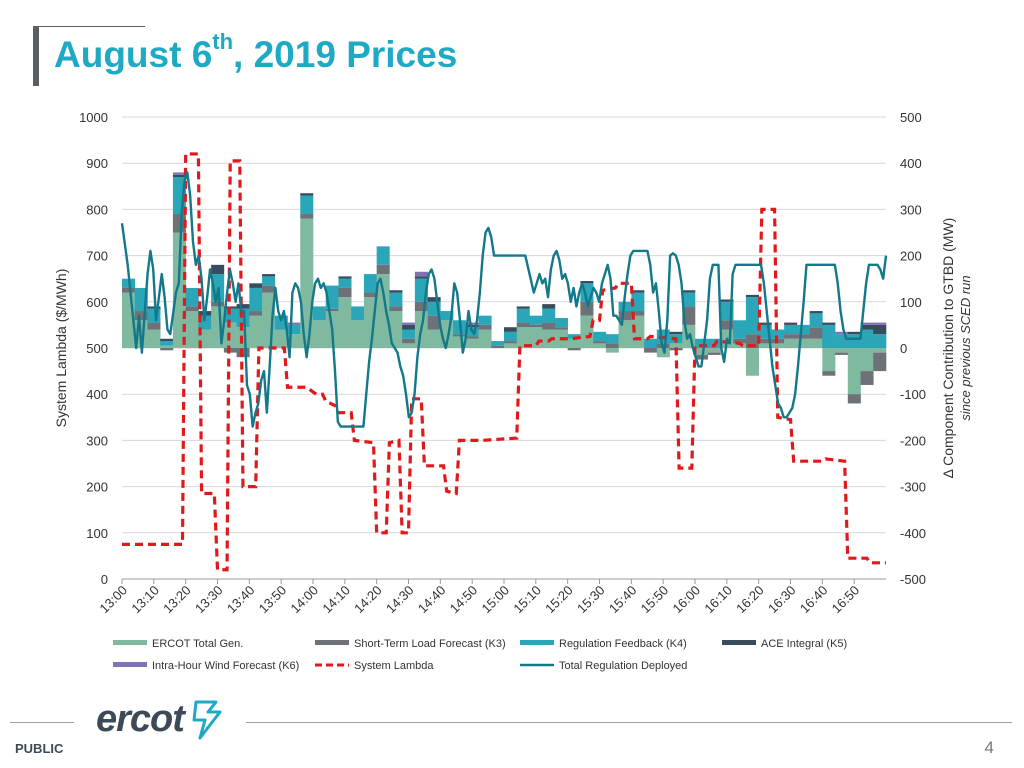 The image size is (1024, 768). Describe the element at coordinates (97, 163) in the screenshot. I see `y-left-tick-label: 900` at that location.